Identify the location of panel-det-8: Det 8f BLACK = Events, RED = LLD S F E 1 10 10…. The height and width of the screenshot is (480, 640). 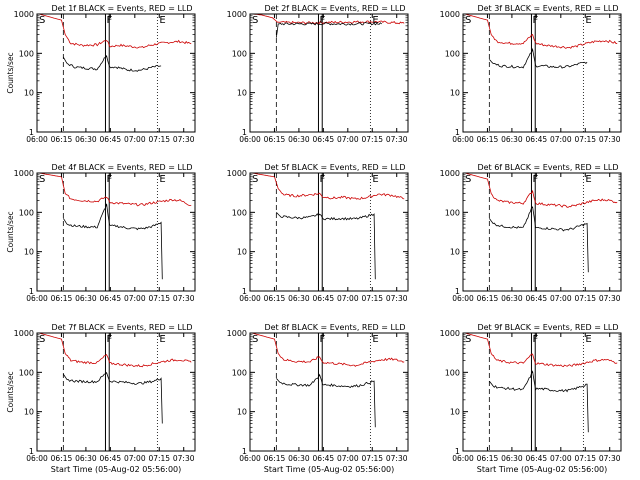
(318, 398).